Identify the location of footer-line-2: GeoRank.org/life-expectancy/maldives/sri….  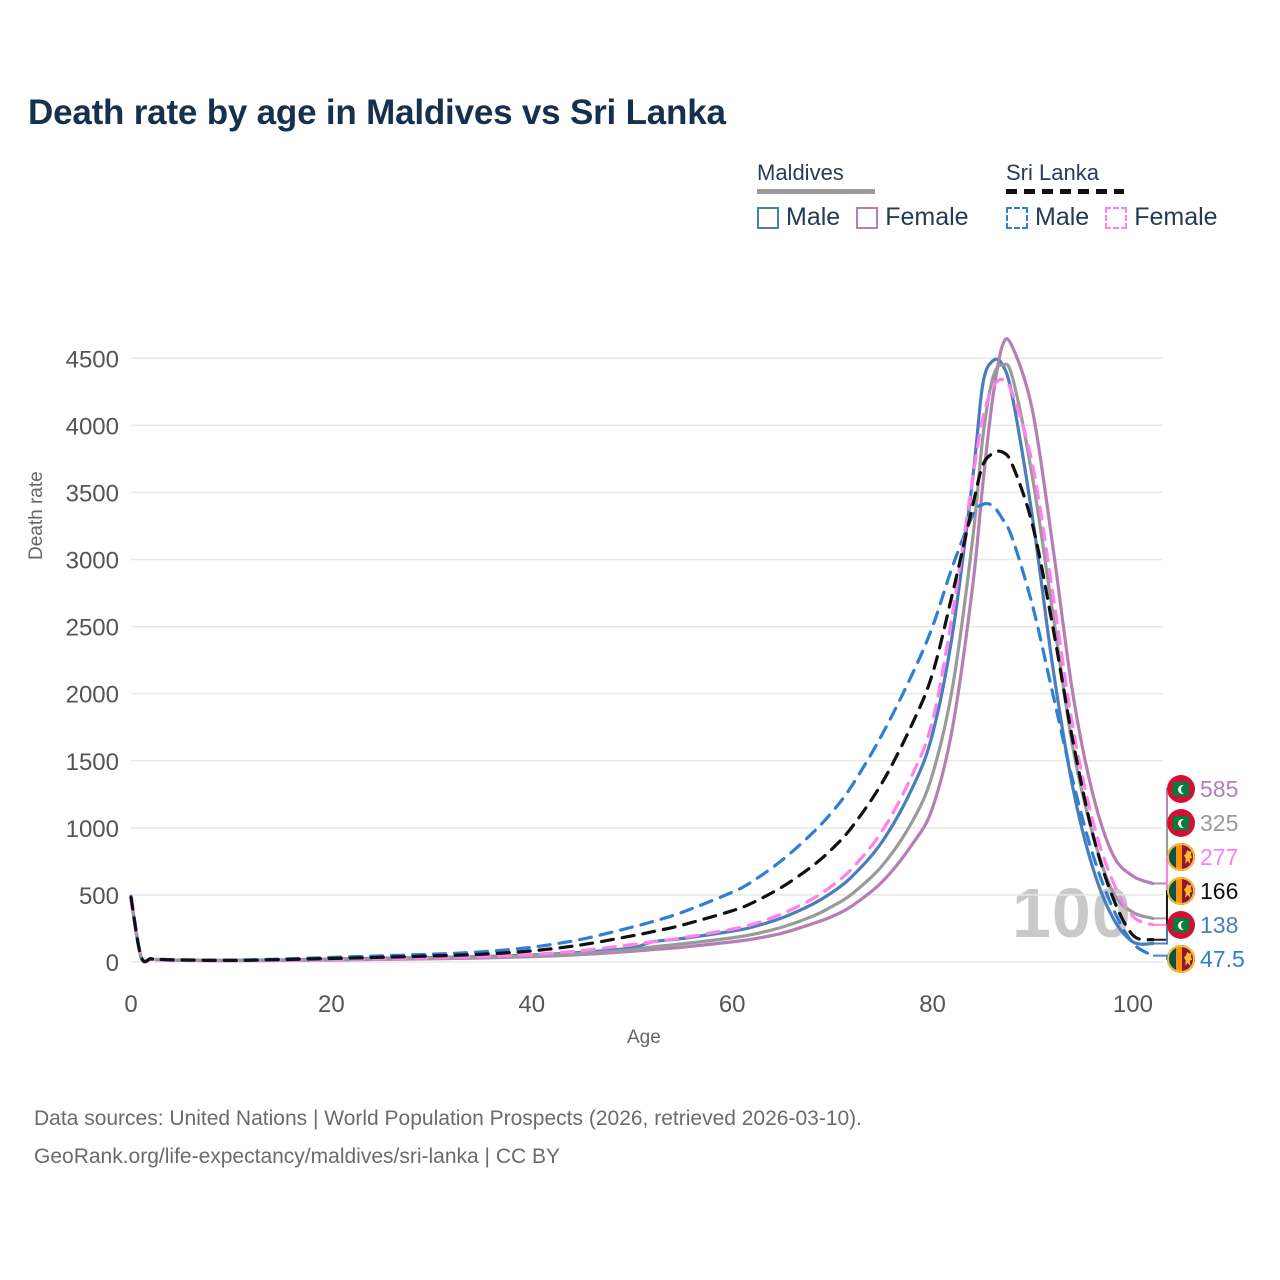
(297, 1156).